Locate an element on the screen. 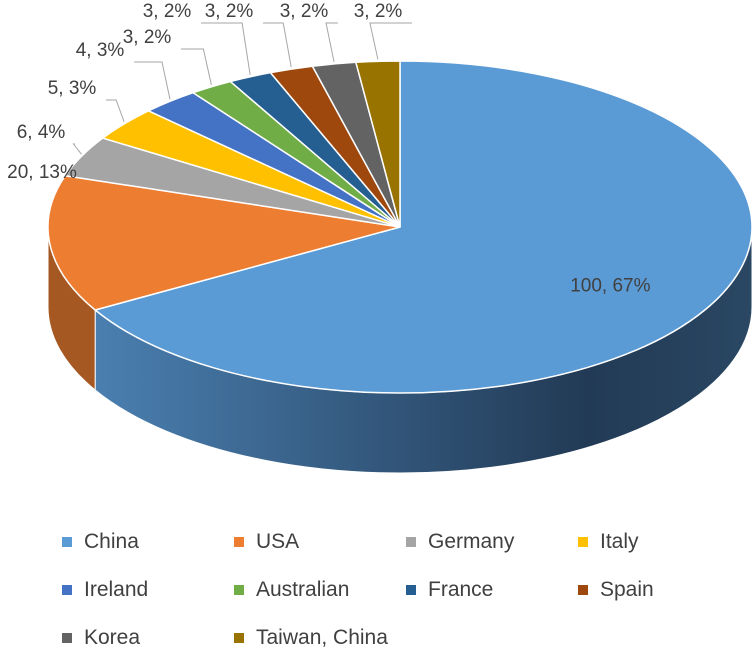 Image resolution: width=755 pixels, height=662 pixels. data-label-9: 3, 2% is located at coordinates (378, 11).